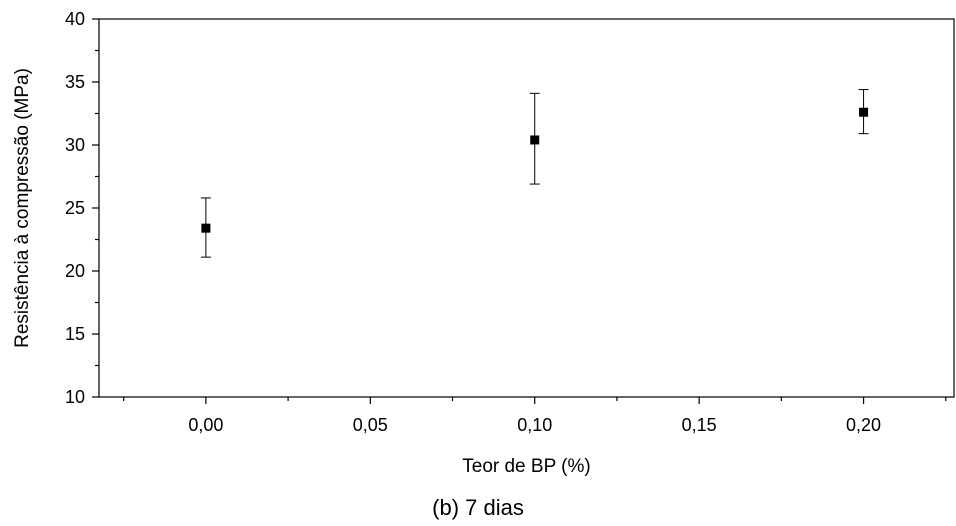 This screenshot has height=526, width=956. What do you see at coordinates (526, 466) in the screenshot?
I see `x-axis-label: Teor de BP (%)` at bounding box center [526, 466].